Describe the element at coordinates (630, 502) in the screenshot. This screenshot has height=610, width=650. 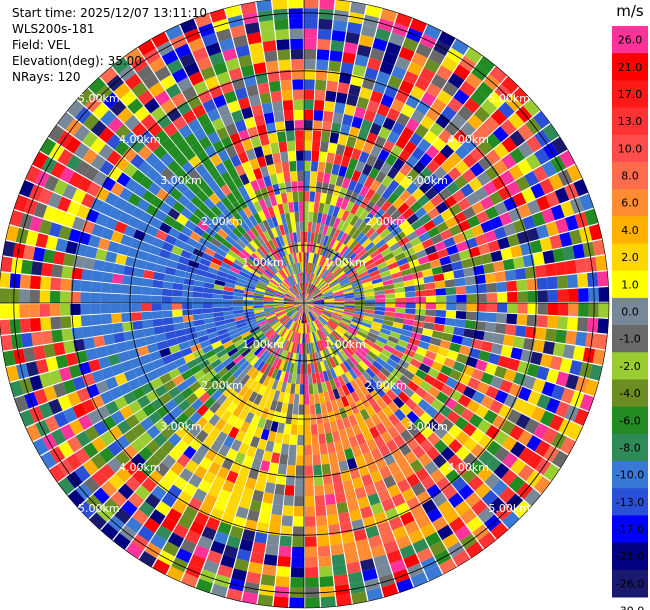
I see `colorbar-swatch` at that location.